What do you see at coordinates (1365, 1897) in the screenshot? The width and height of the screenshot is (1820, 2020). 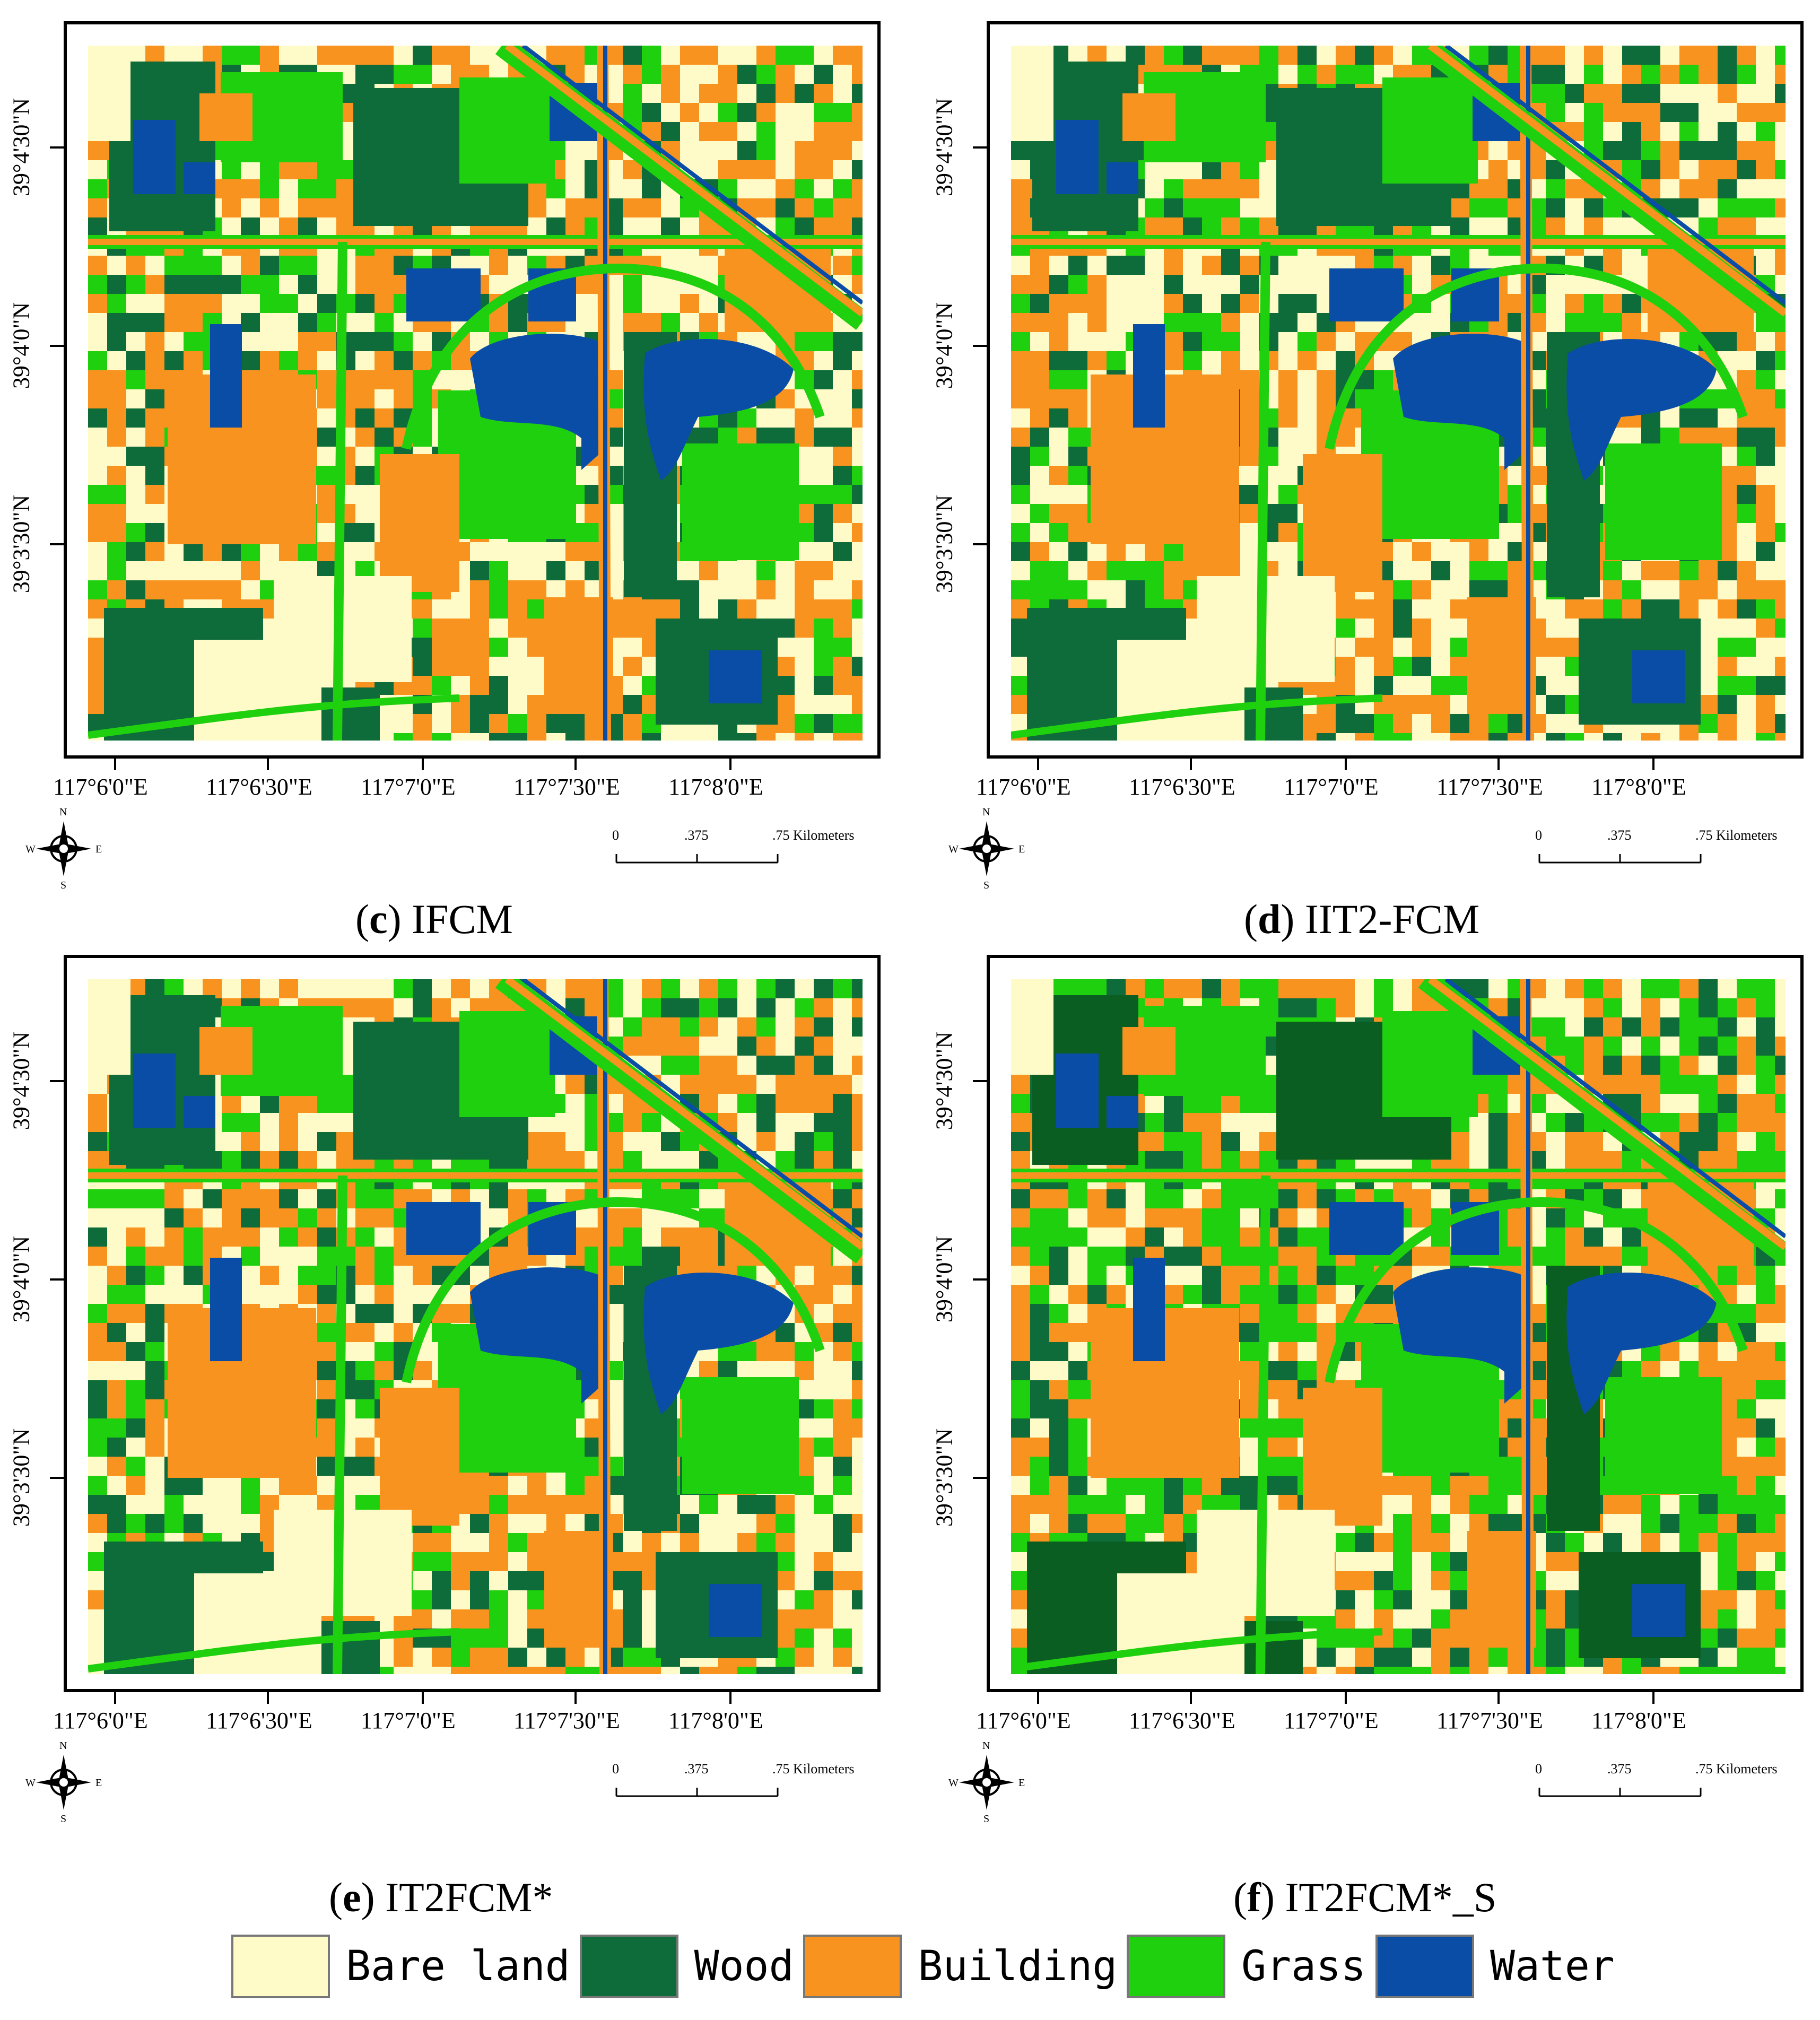 I see `caption-f: (f) IT2FCM*_S` at bounding box center [1365, 1897].